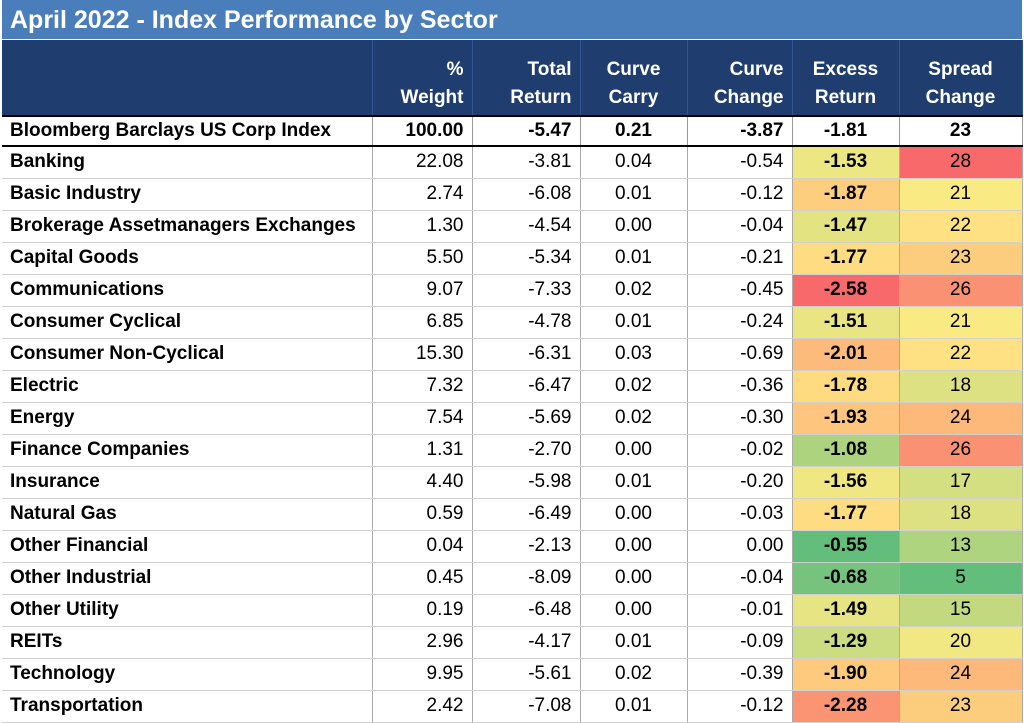 Image resolution: width=1024 pixels, height=723 pixels. I want to click on value-cell: -1.78, so click(846, 386).